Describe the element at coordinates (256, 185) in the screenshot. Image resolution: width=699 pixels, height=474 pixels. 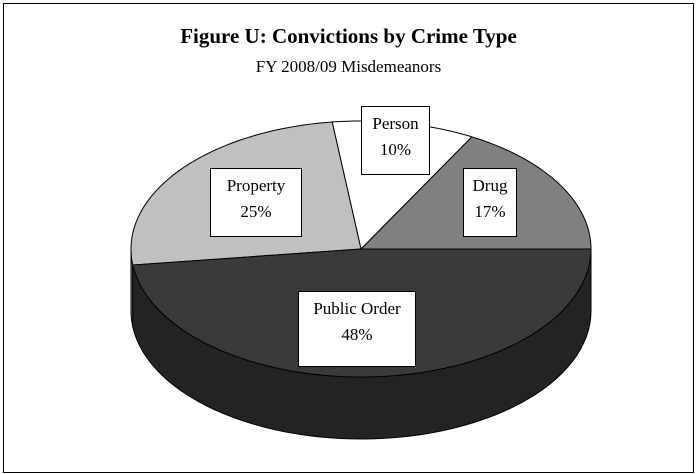
I see `slice-name-property: Property` at that location.